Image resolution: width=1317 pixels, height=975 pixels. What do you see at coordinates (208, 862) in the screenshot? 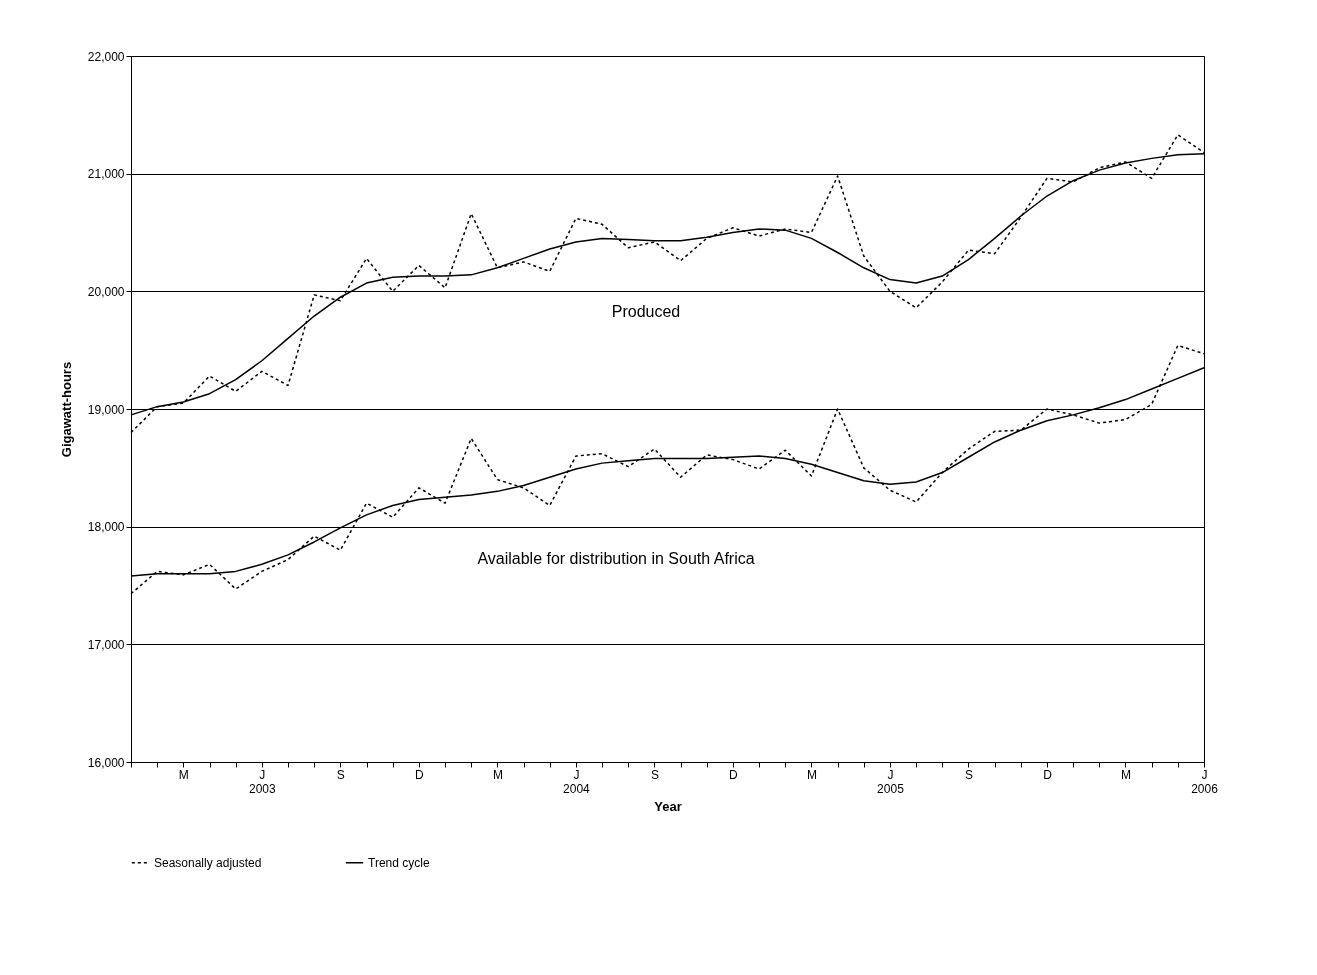
I see `legend-label: Seasonally adjusted` at bounding box center [208, 862].